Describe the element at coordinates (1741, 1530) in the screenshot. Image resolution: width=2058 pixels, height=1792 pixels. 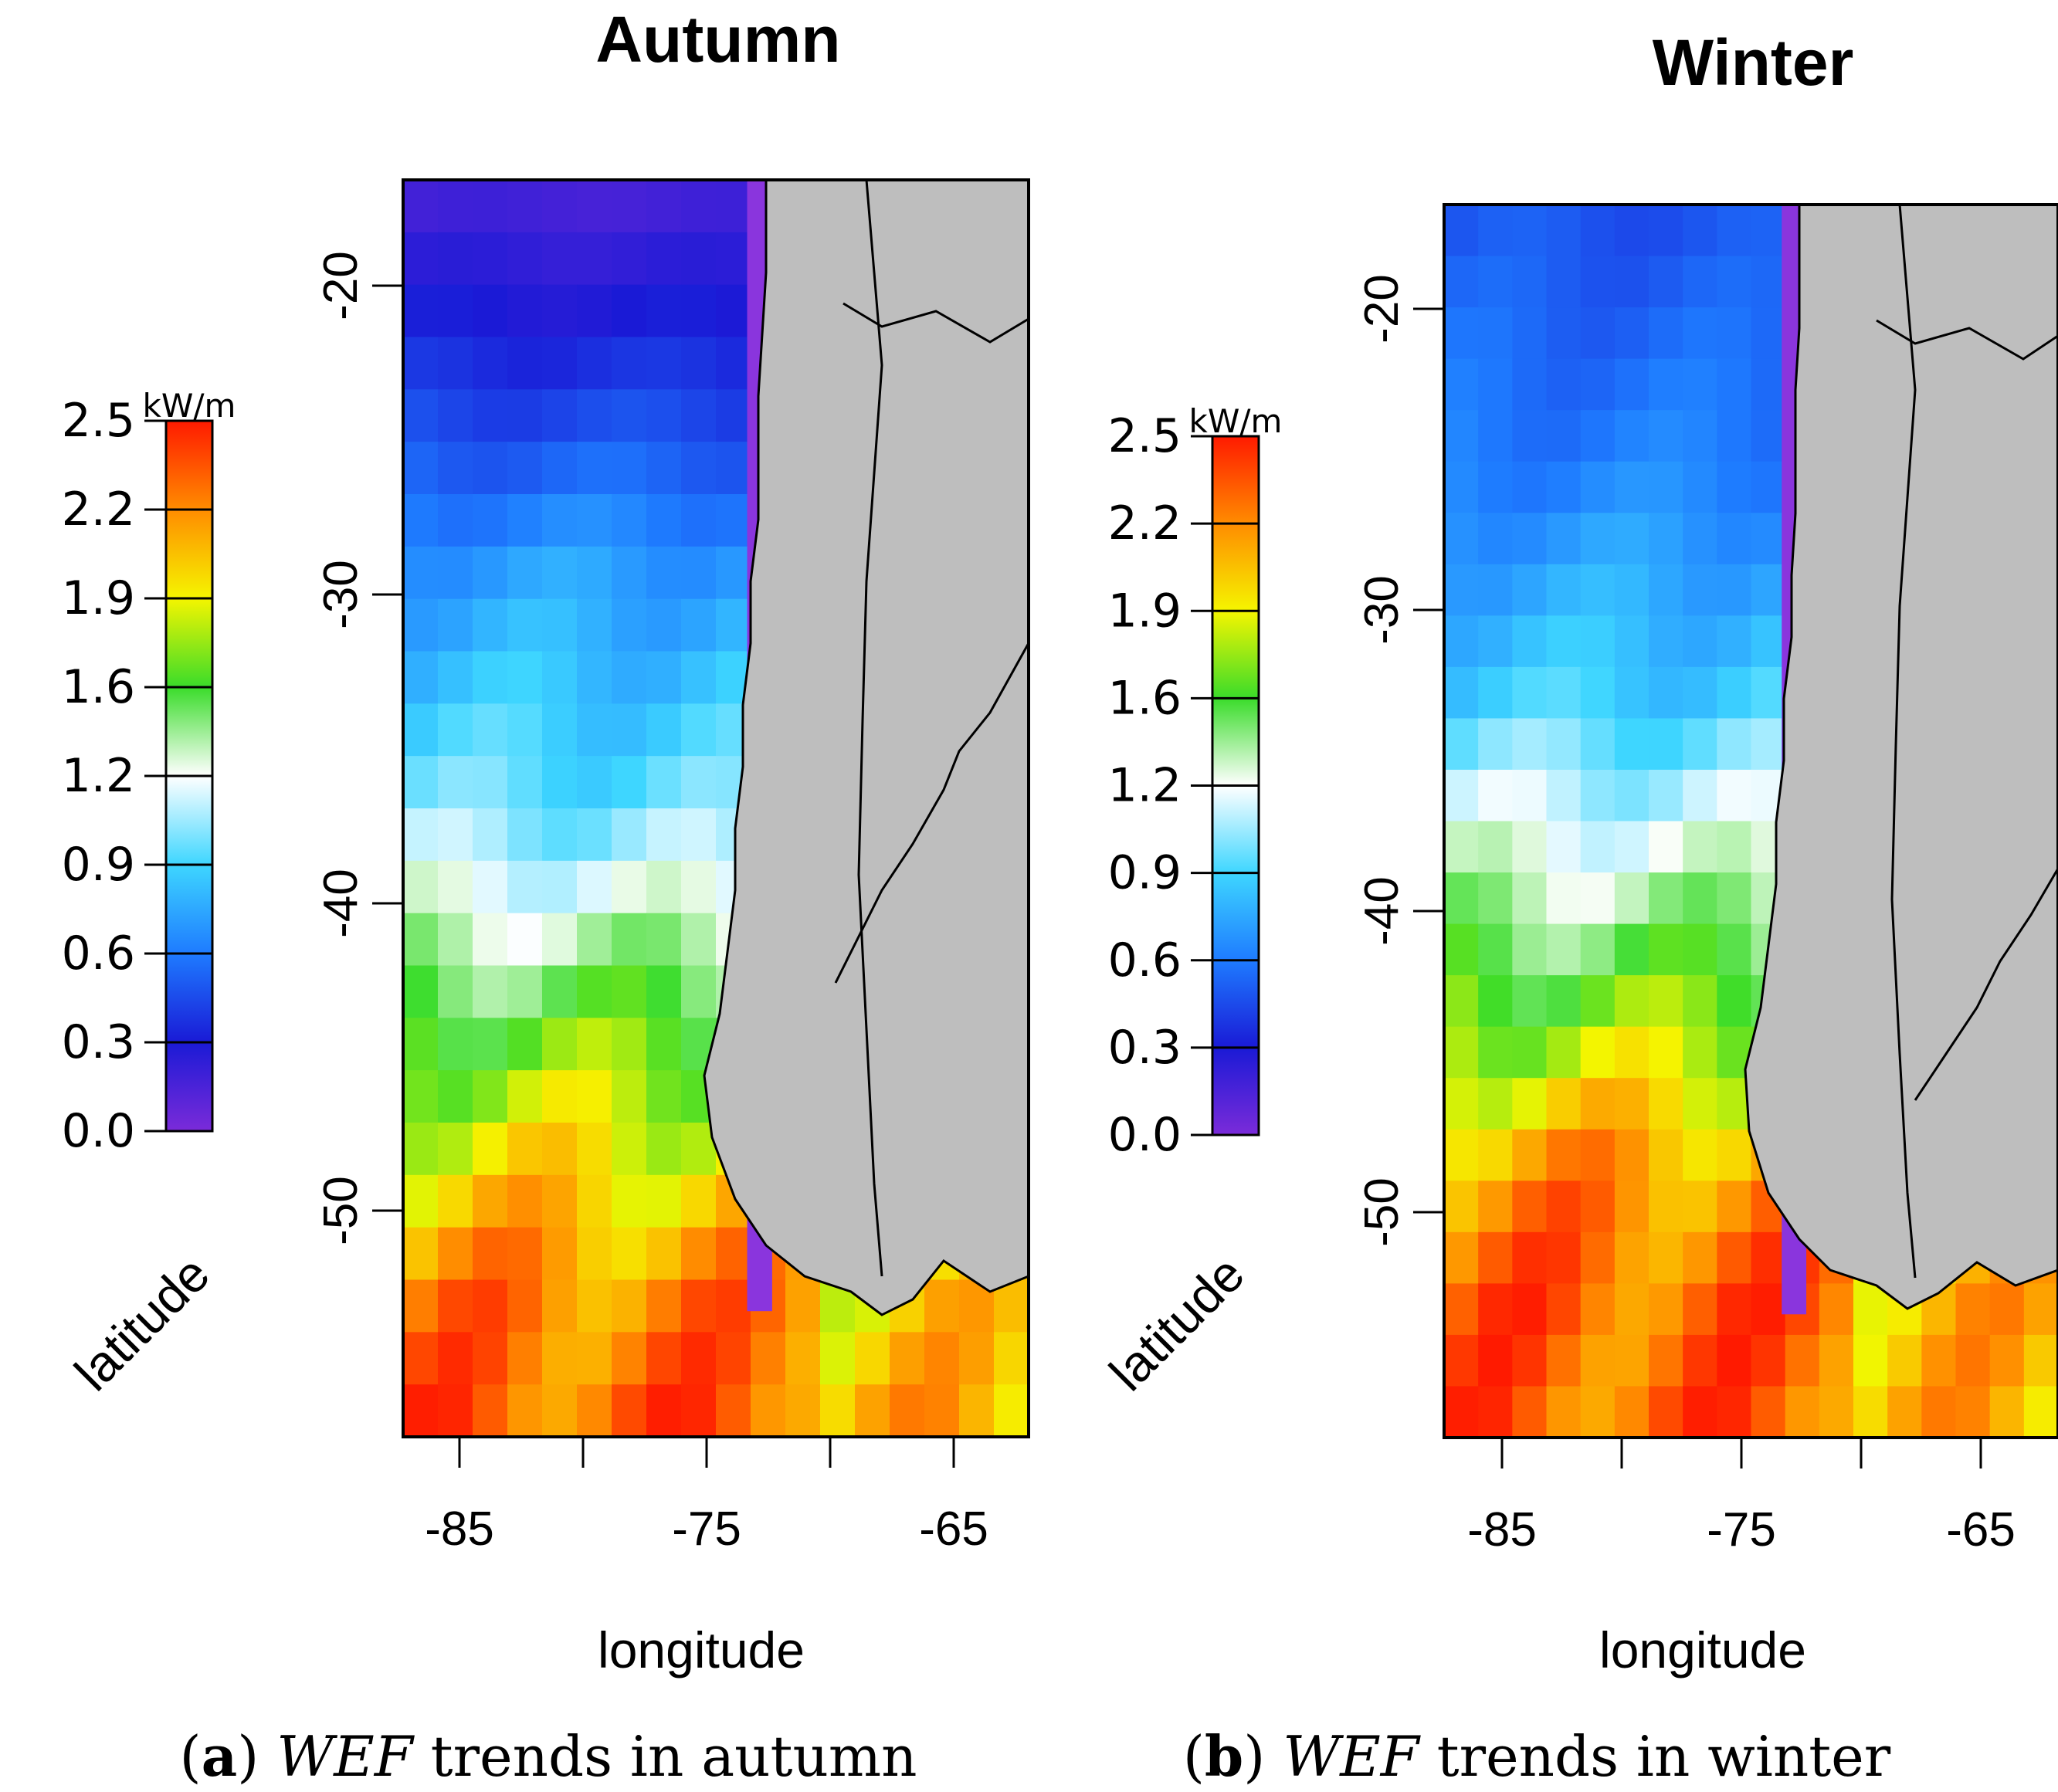
I see `x-tick-label: -75` at that location.